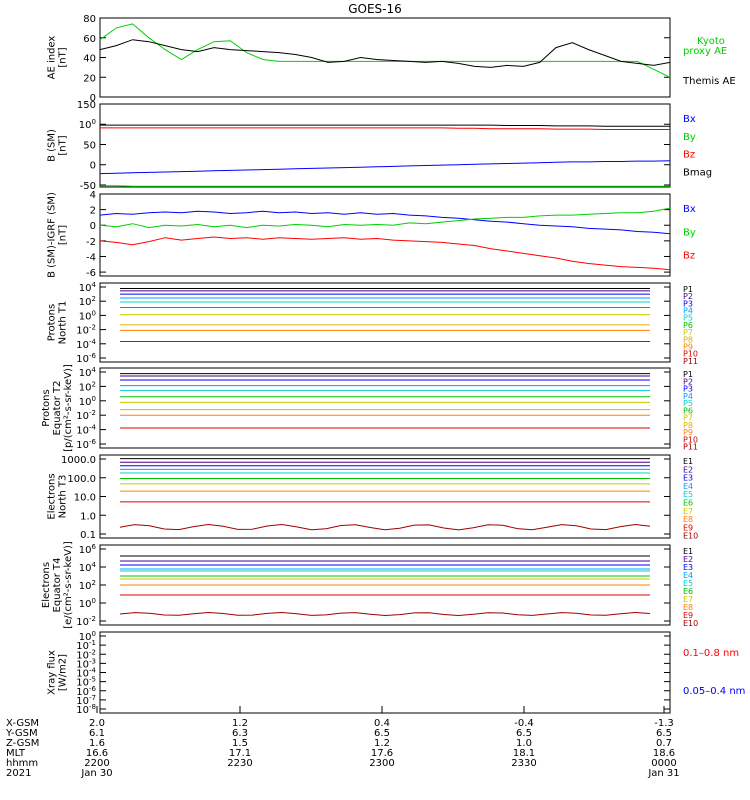 The height and width of the screenshot is (800, 750). Describe the element at coordinates (52, 672) in the screenshot. I see `y-axis-label: Xray flux` at that location.